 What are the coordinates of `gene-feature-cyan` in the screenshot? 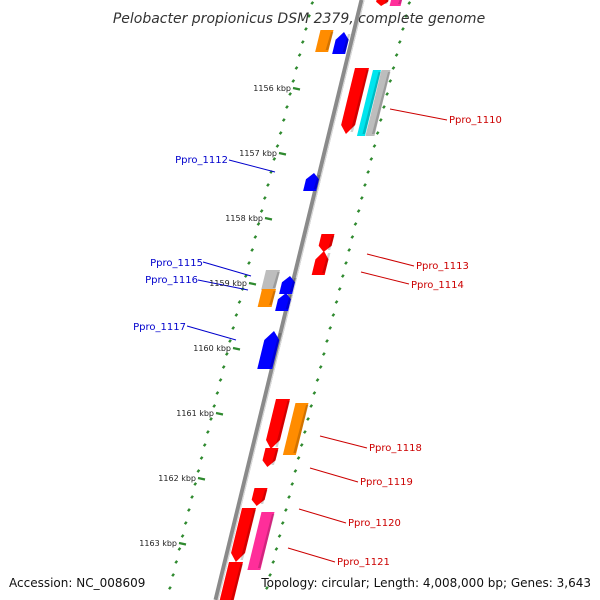 It's located at (368, 103).